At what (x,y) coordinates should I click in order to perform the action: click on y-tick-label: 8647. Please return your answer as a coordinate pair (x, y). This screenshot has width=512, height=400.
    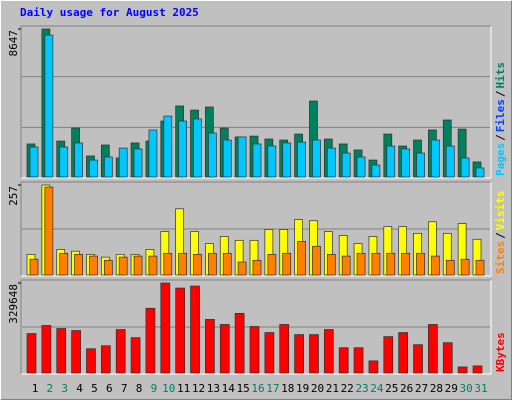
    Looking at the image, I should click on (13, 43).